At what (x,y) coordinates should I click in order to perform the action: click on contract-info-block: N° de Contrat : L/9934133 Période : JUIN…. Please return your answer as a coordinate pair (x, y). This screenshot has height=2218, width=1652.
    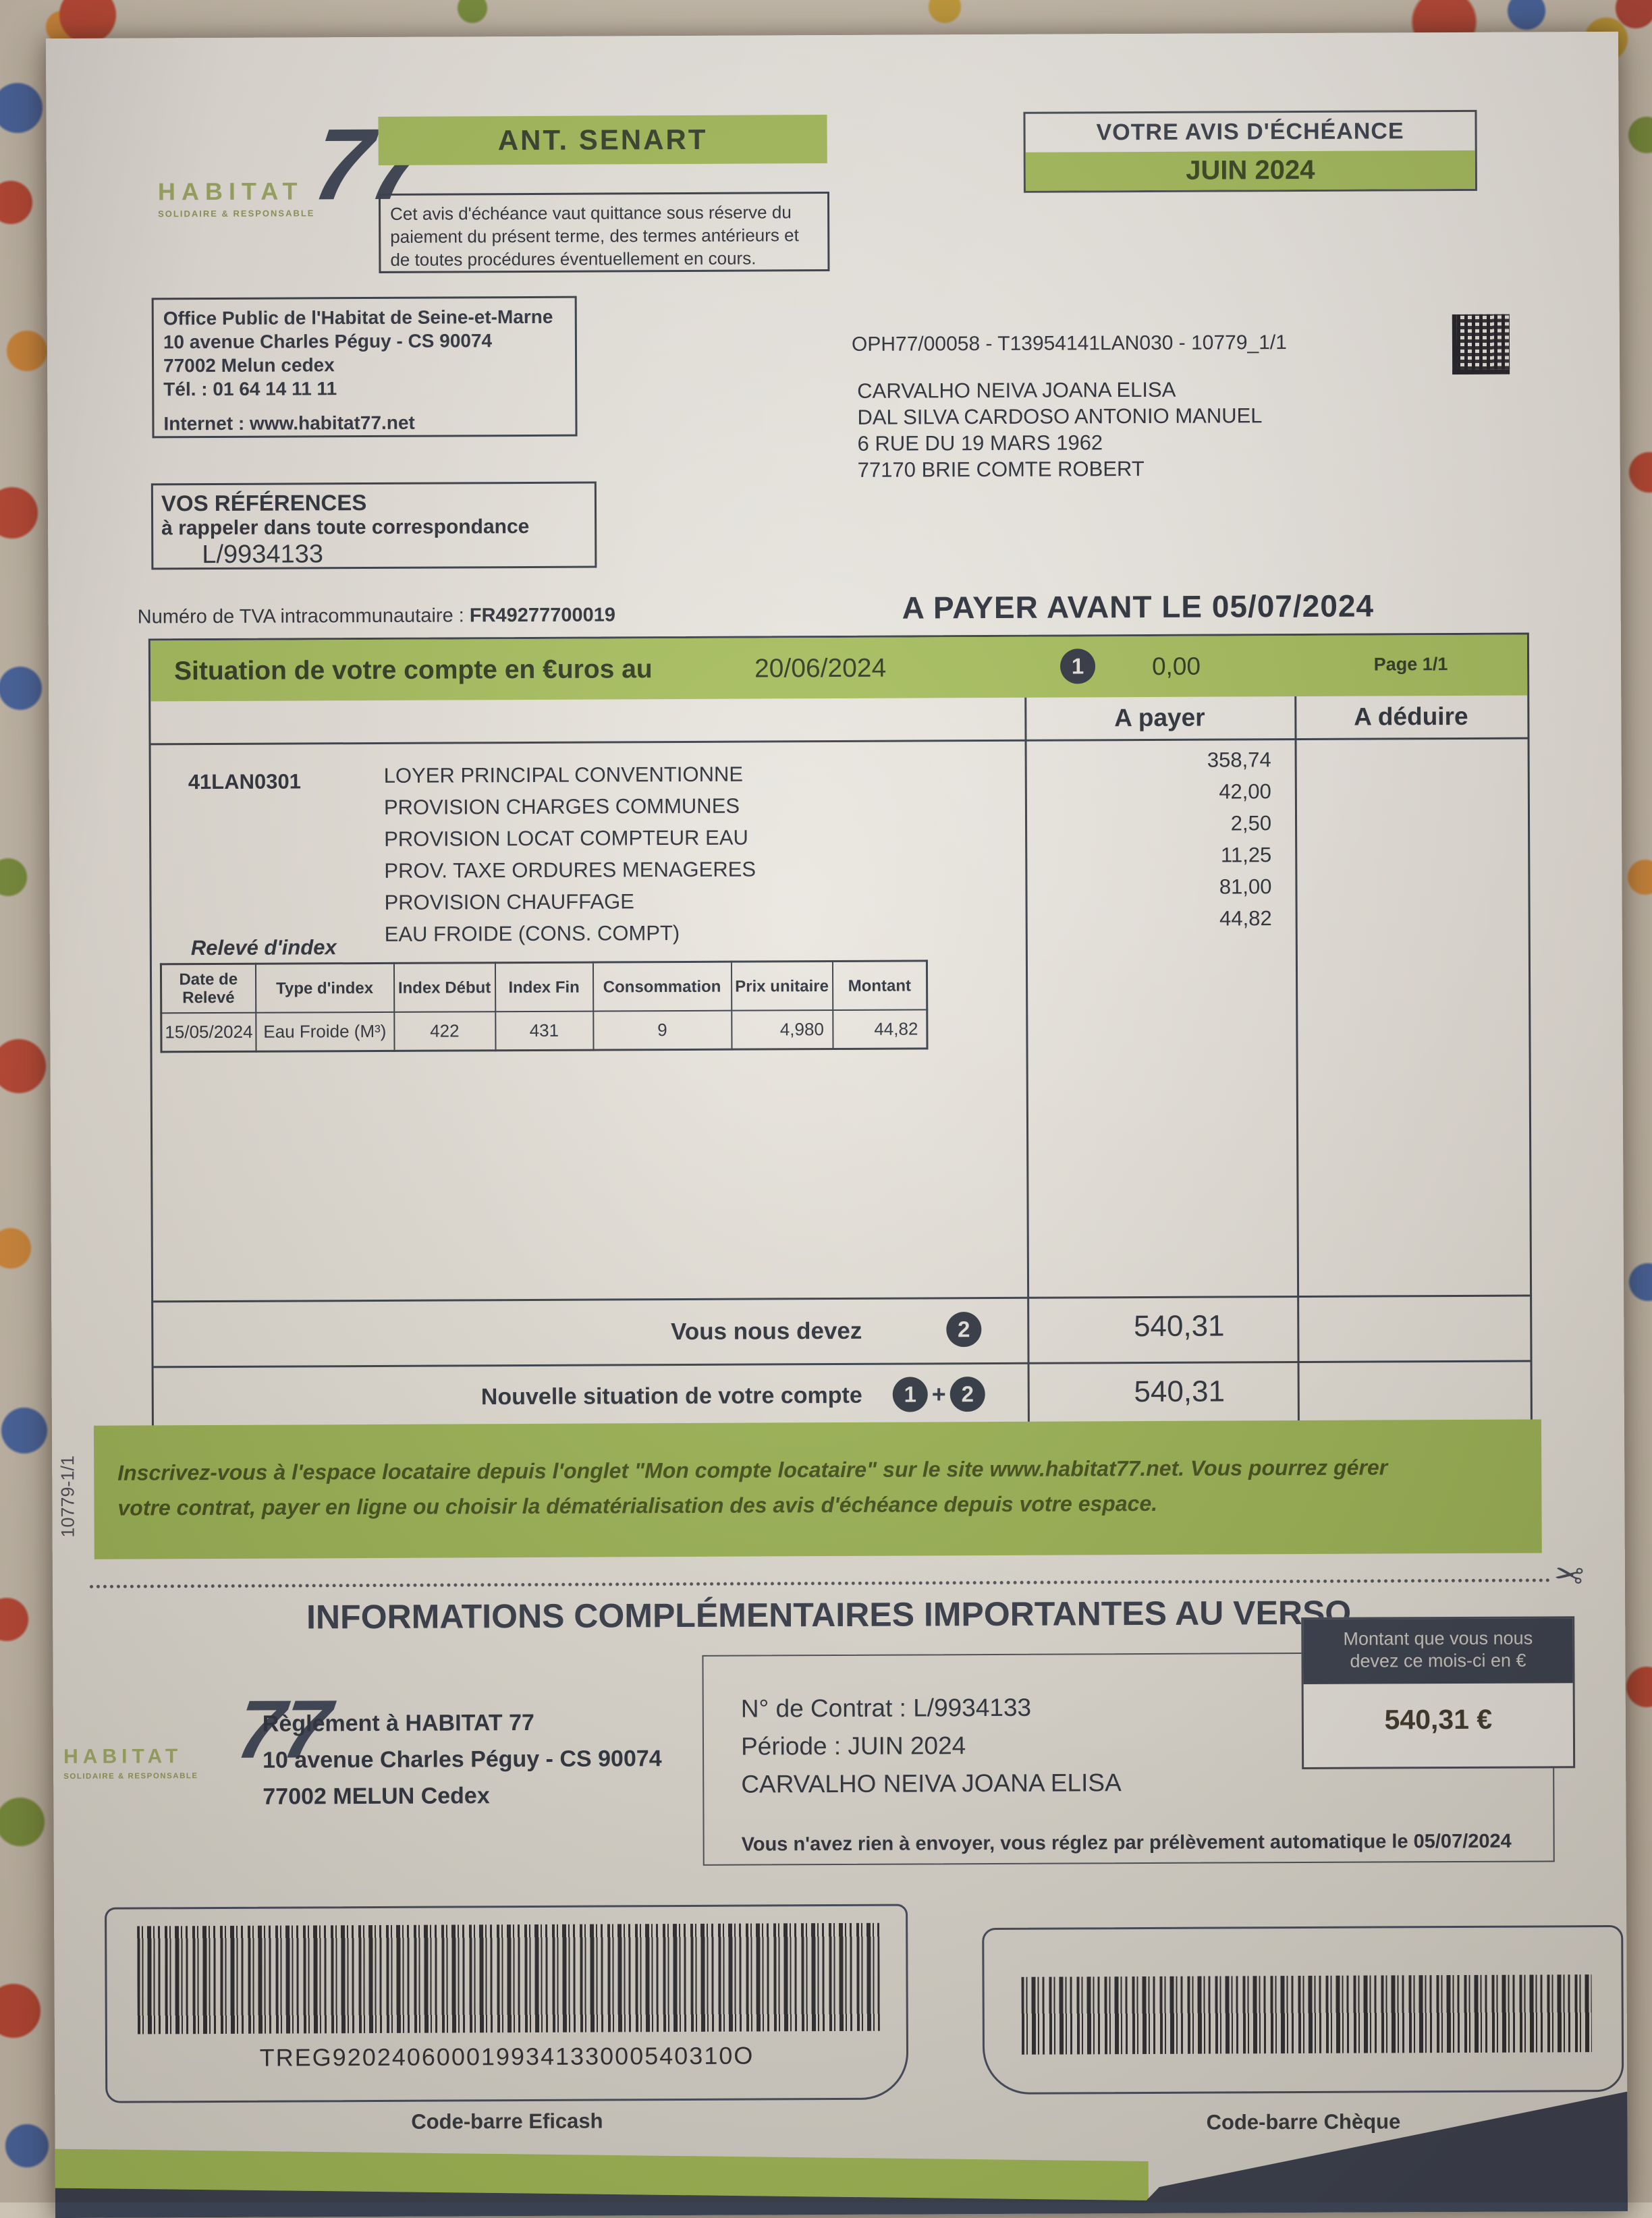
    Looking at the image, I should click on (931, 1745).